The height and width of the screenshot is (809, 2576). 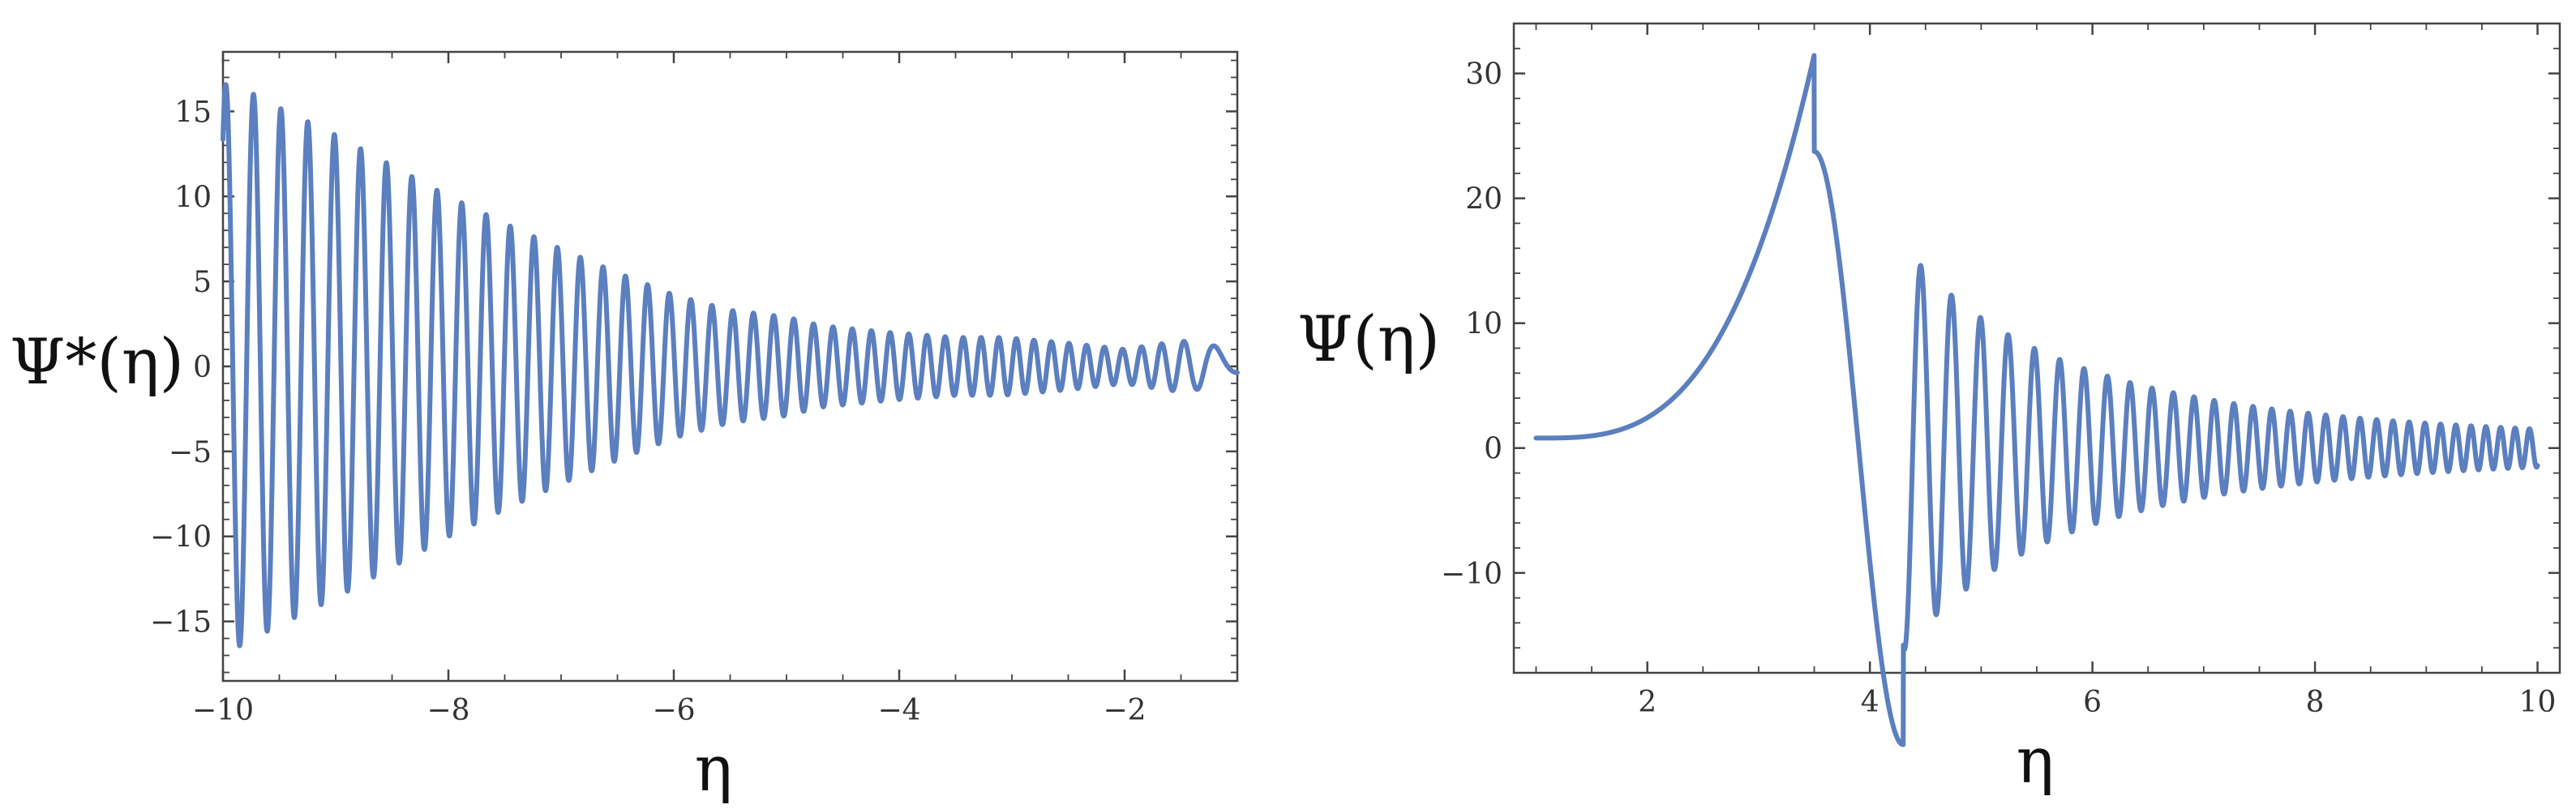 I want to click on left-x-tick-label: −4, so click(x=898, y=710).